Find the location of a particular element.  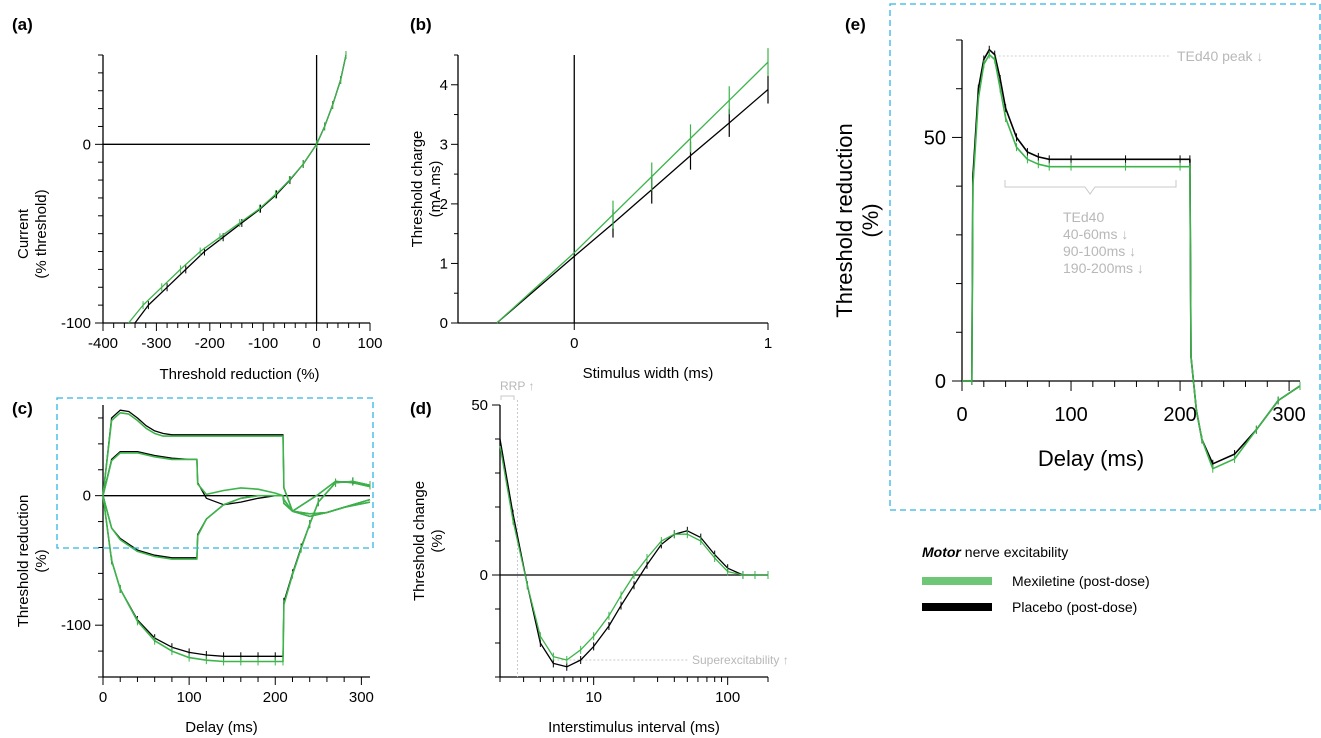

legend-title: Motor nerve excitability is located at coordinates (995, 552).